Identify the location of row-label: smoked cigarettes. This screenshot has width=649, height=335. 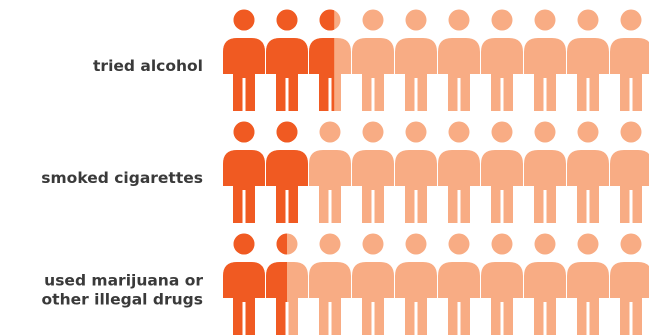
(122, 178).